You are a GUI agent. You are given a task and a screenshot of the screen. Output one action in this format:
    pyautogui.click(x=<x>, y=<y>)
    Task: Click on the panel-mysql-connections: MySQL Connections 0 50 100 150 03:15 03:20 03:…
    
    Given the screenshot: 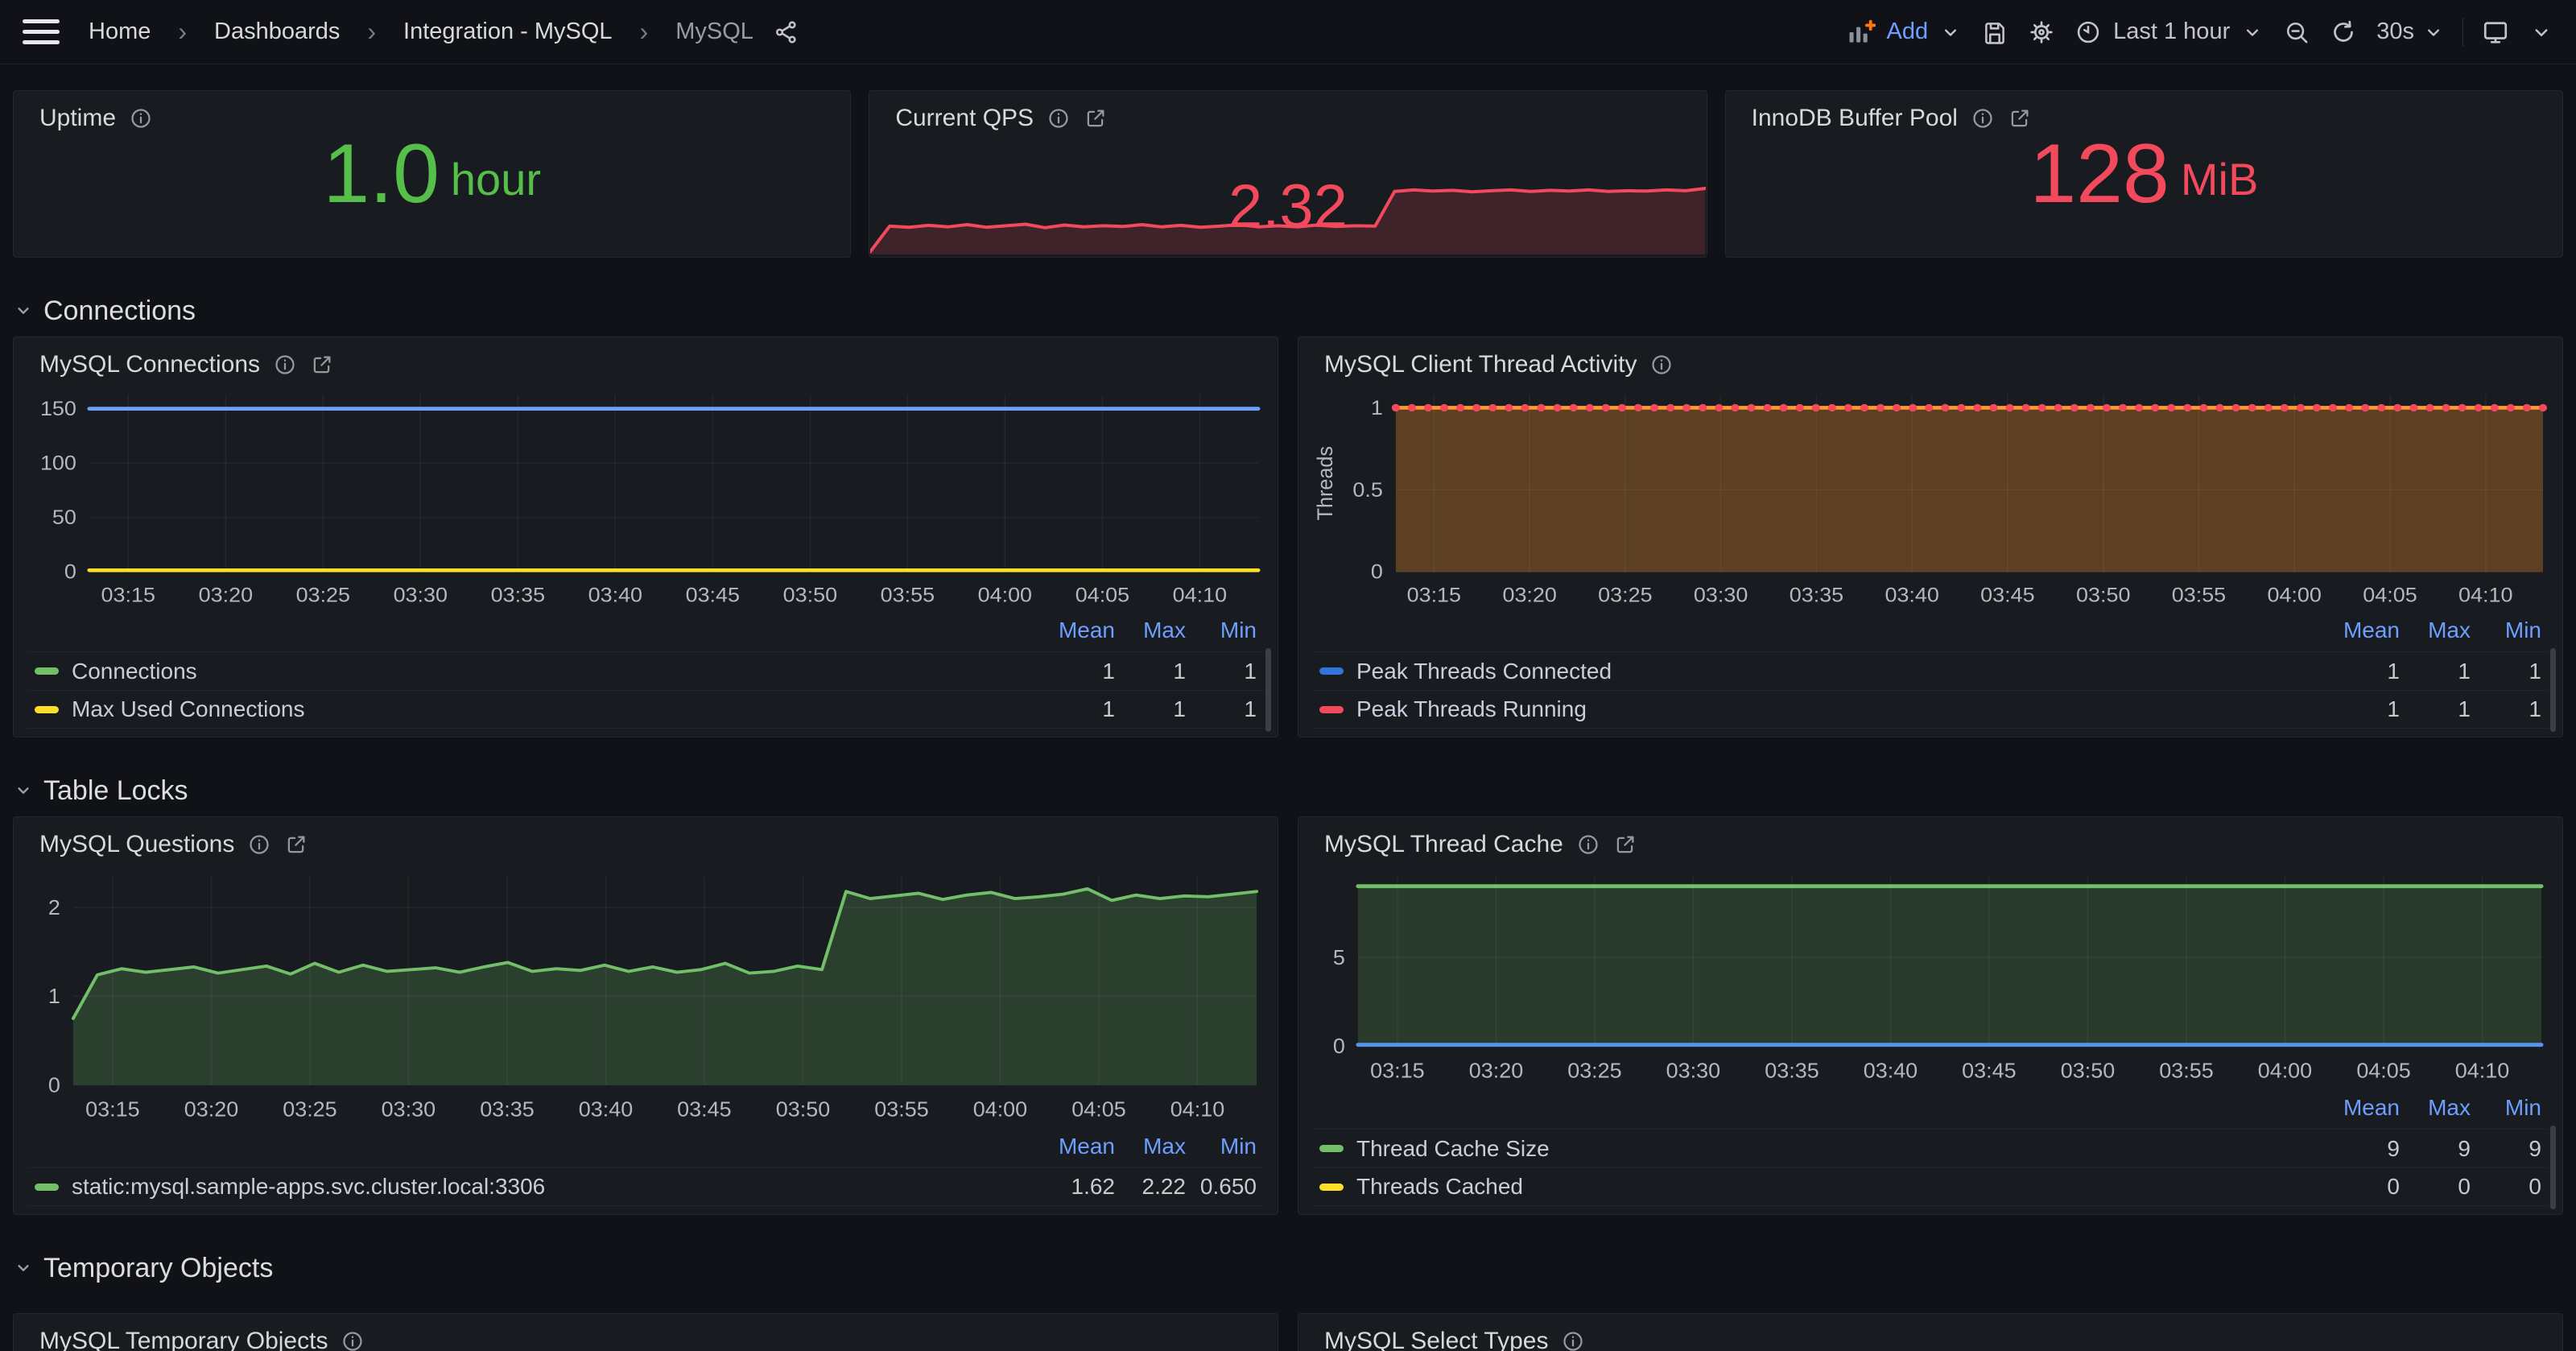 What is the action you would take?
    pyautogui.click(x=645, y=537)
    